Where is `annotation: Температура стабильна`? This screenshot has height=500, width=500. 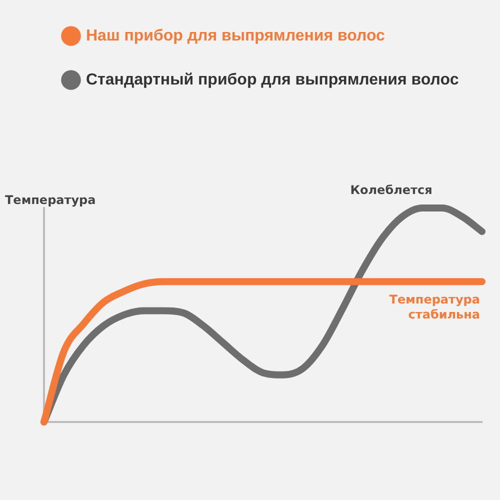 annotation: Температура стабильна is located at coordinates (434, 307).